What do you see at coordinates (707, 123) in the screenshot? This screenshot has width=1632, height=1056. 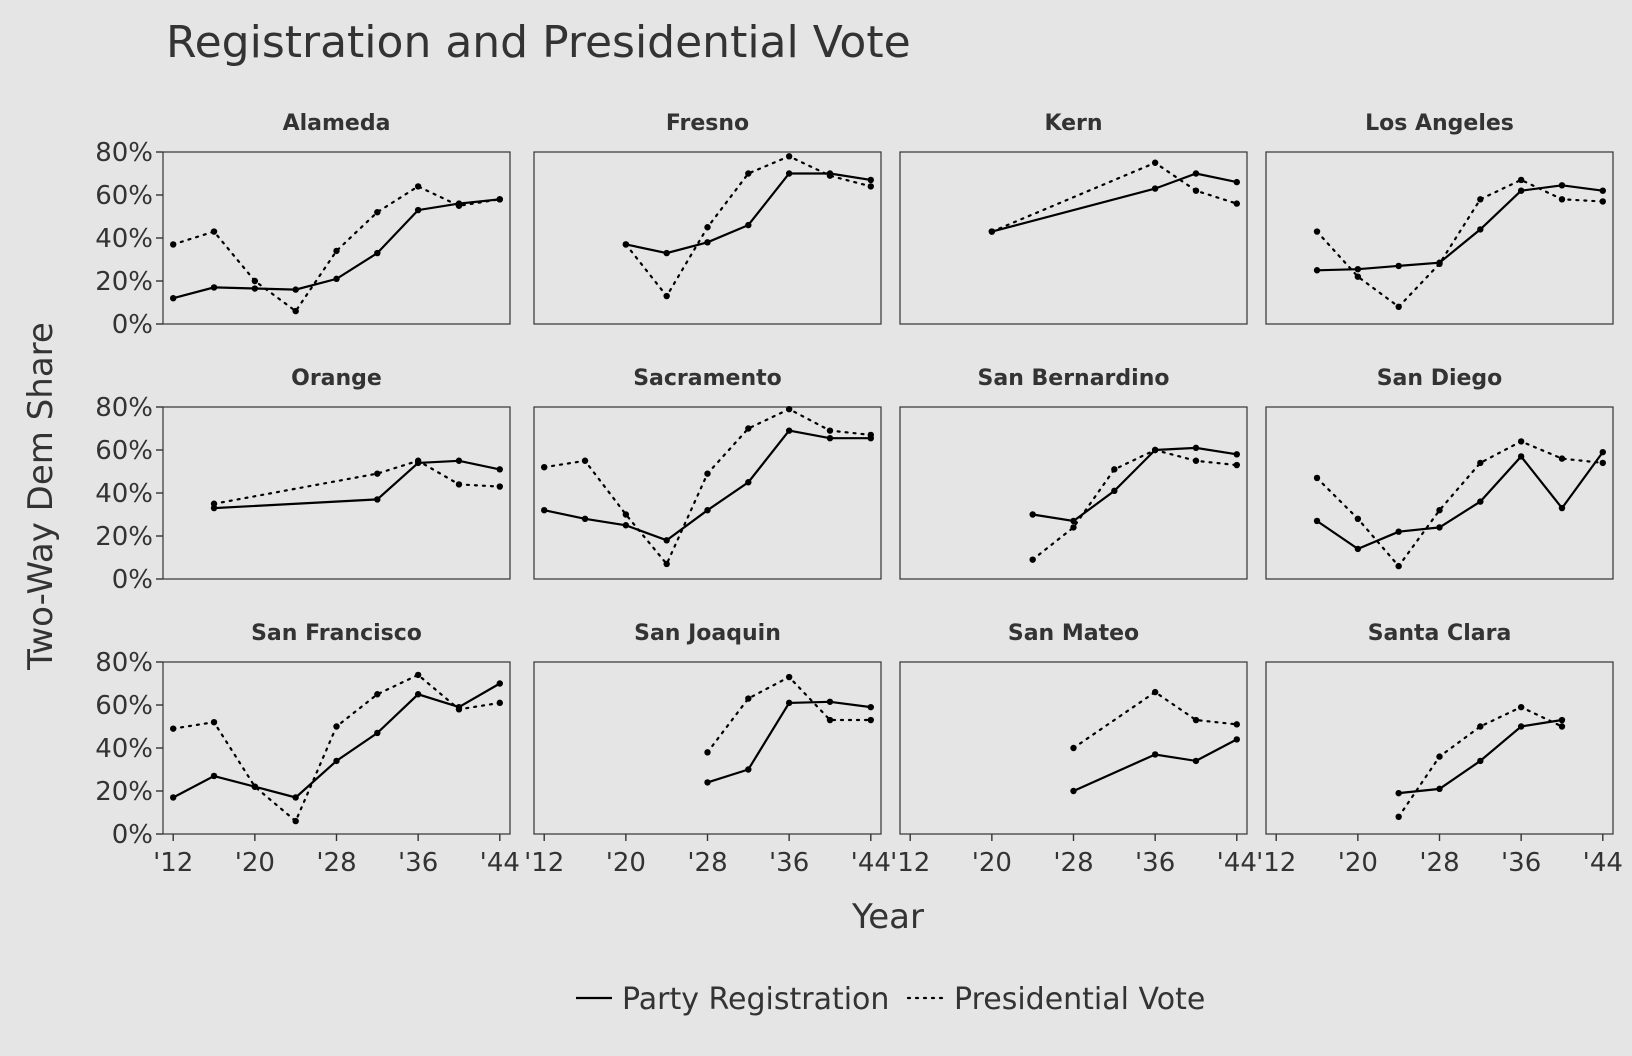 I see `facet-title: Fresno` at bounding box center [707, 123].